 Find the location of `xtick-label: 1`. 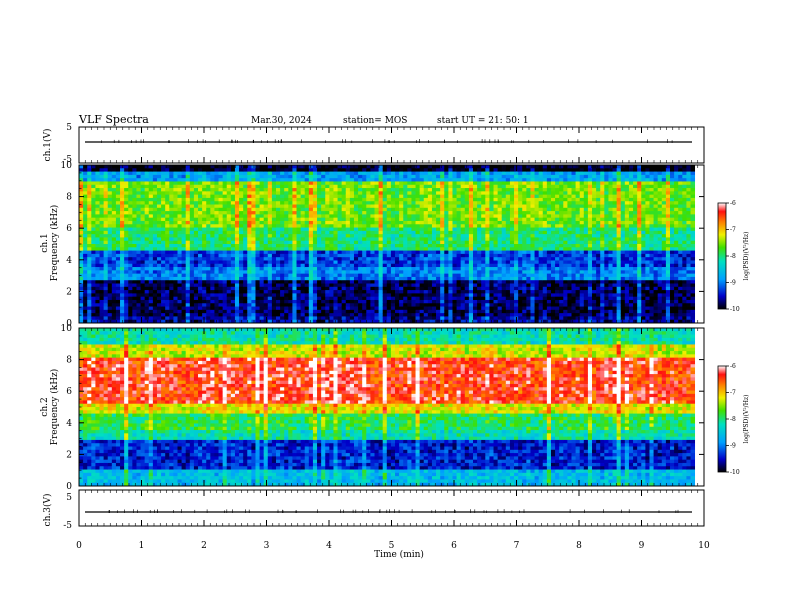

xtick-label: 1 is located at coordinates (142, 546).